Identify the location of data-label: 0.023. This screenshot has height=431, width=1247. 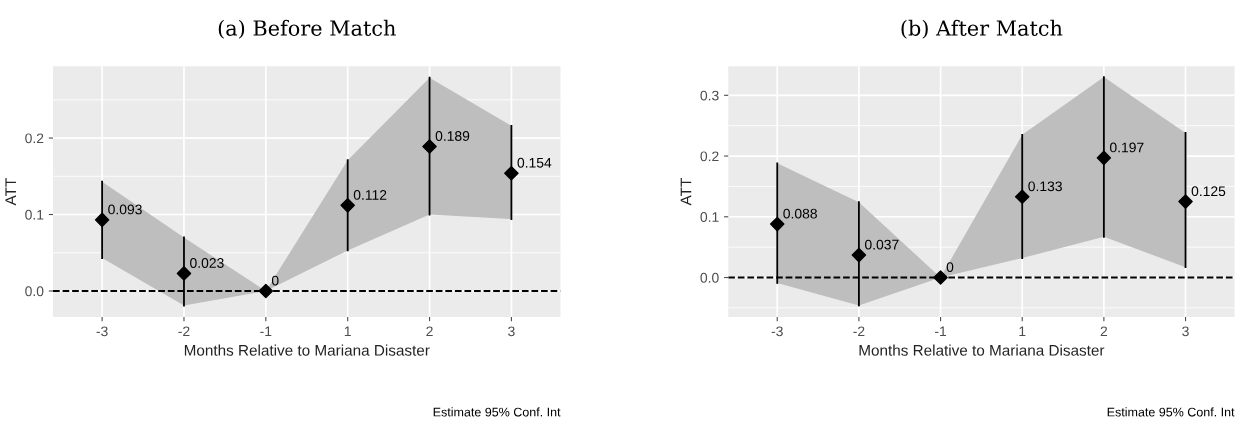
(207, 263).